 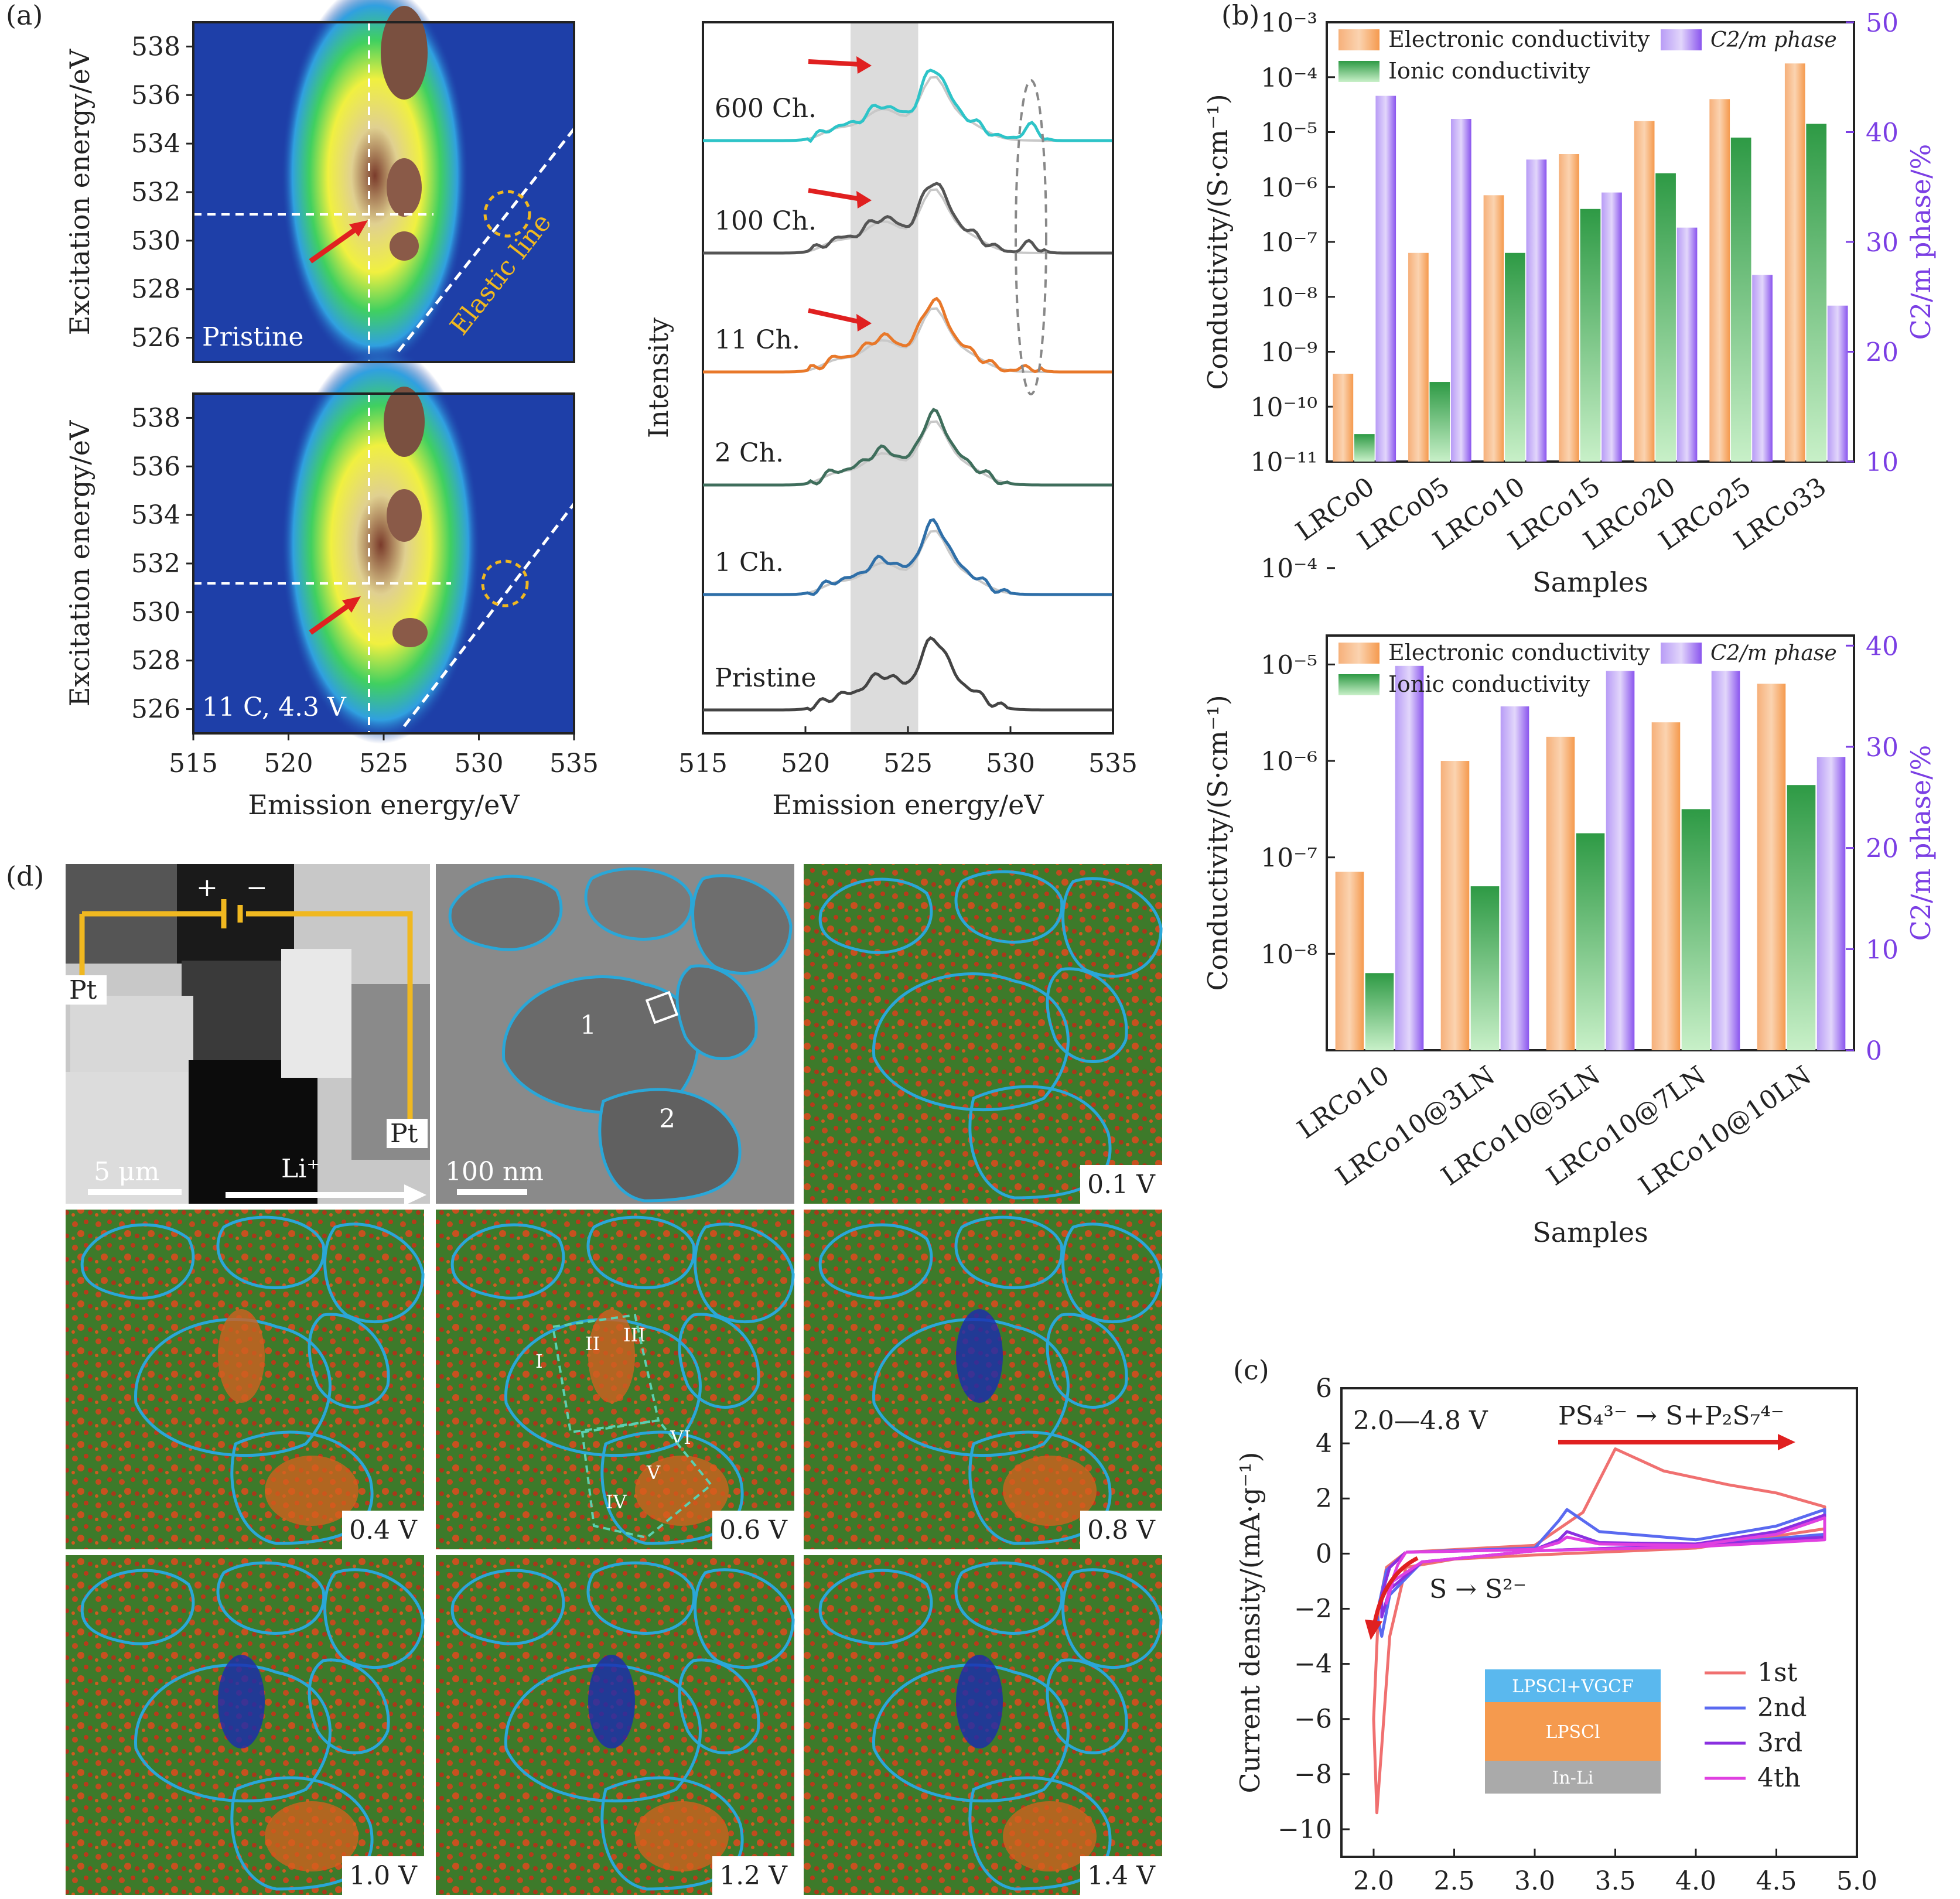 I want to click on y-tick-label: 4, so click(x=1324, y=1444).